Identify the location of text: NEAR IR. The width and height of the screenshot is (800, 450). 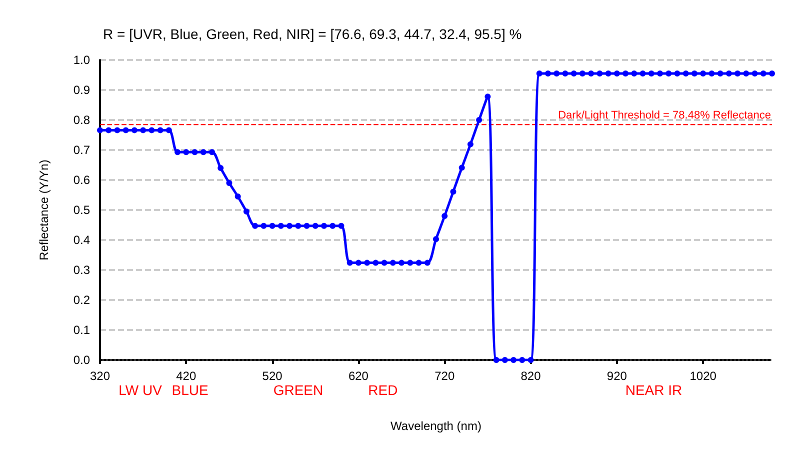
(653, 390).